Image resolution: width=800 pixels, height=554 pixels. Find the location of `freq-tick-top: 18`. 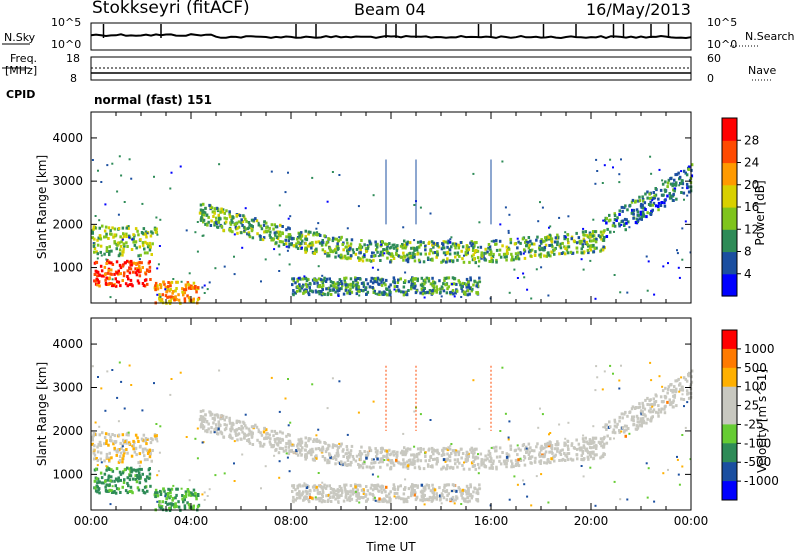

freq-tick-top: 18 is located at coordinates (73, 58).